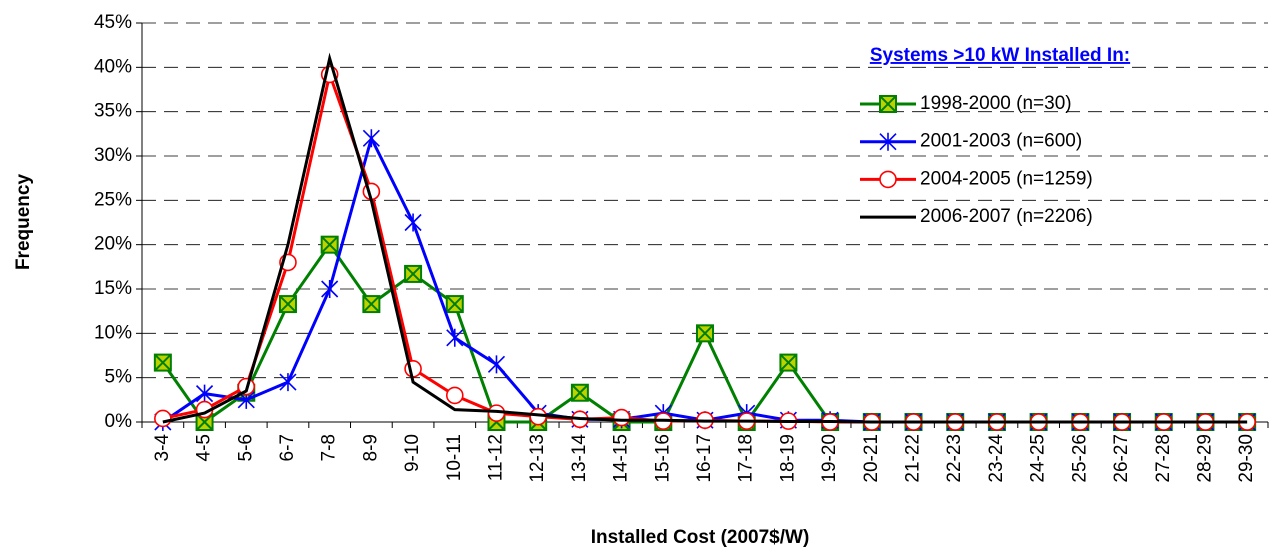 This screenshot has width=1270, height=554. Describe the element at coordinates (746, 458) in the screenshot. I see `x-tick-label: 17-18` at that location.